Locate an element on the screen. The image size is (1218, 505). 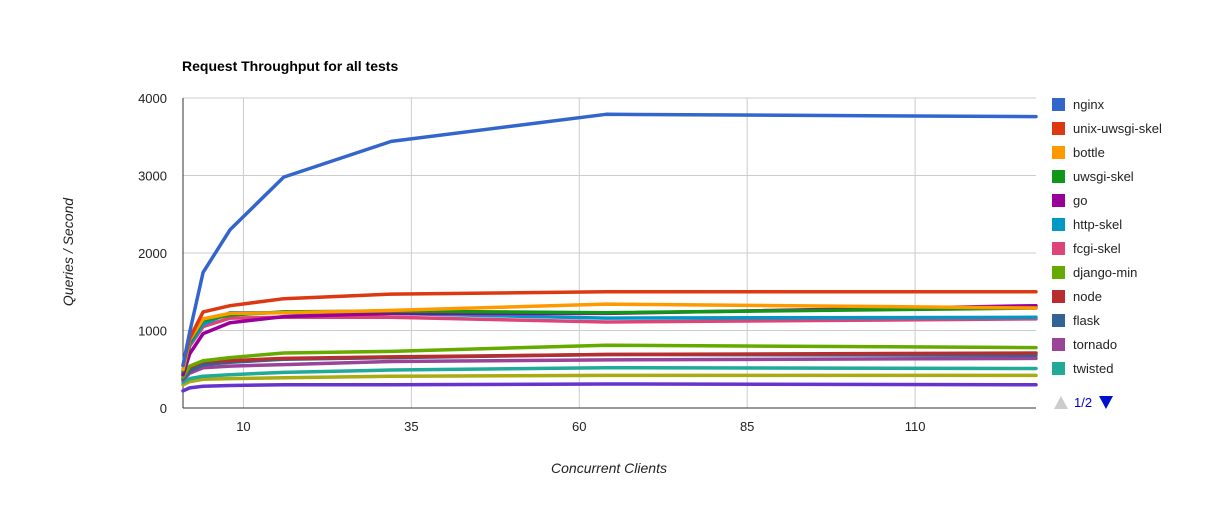
legend-entry: fcgi-skel is located at coordinates (1097, 248).